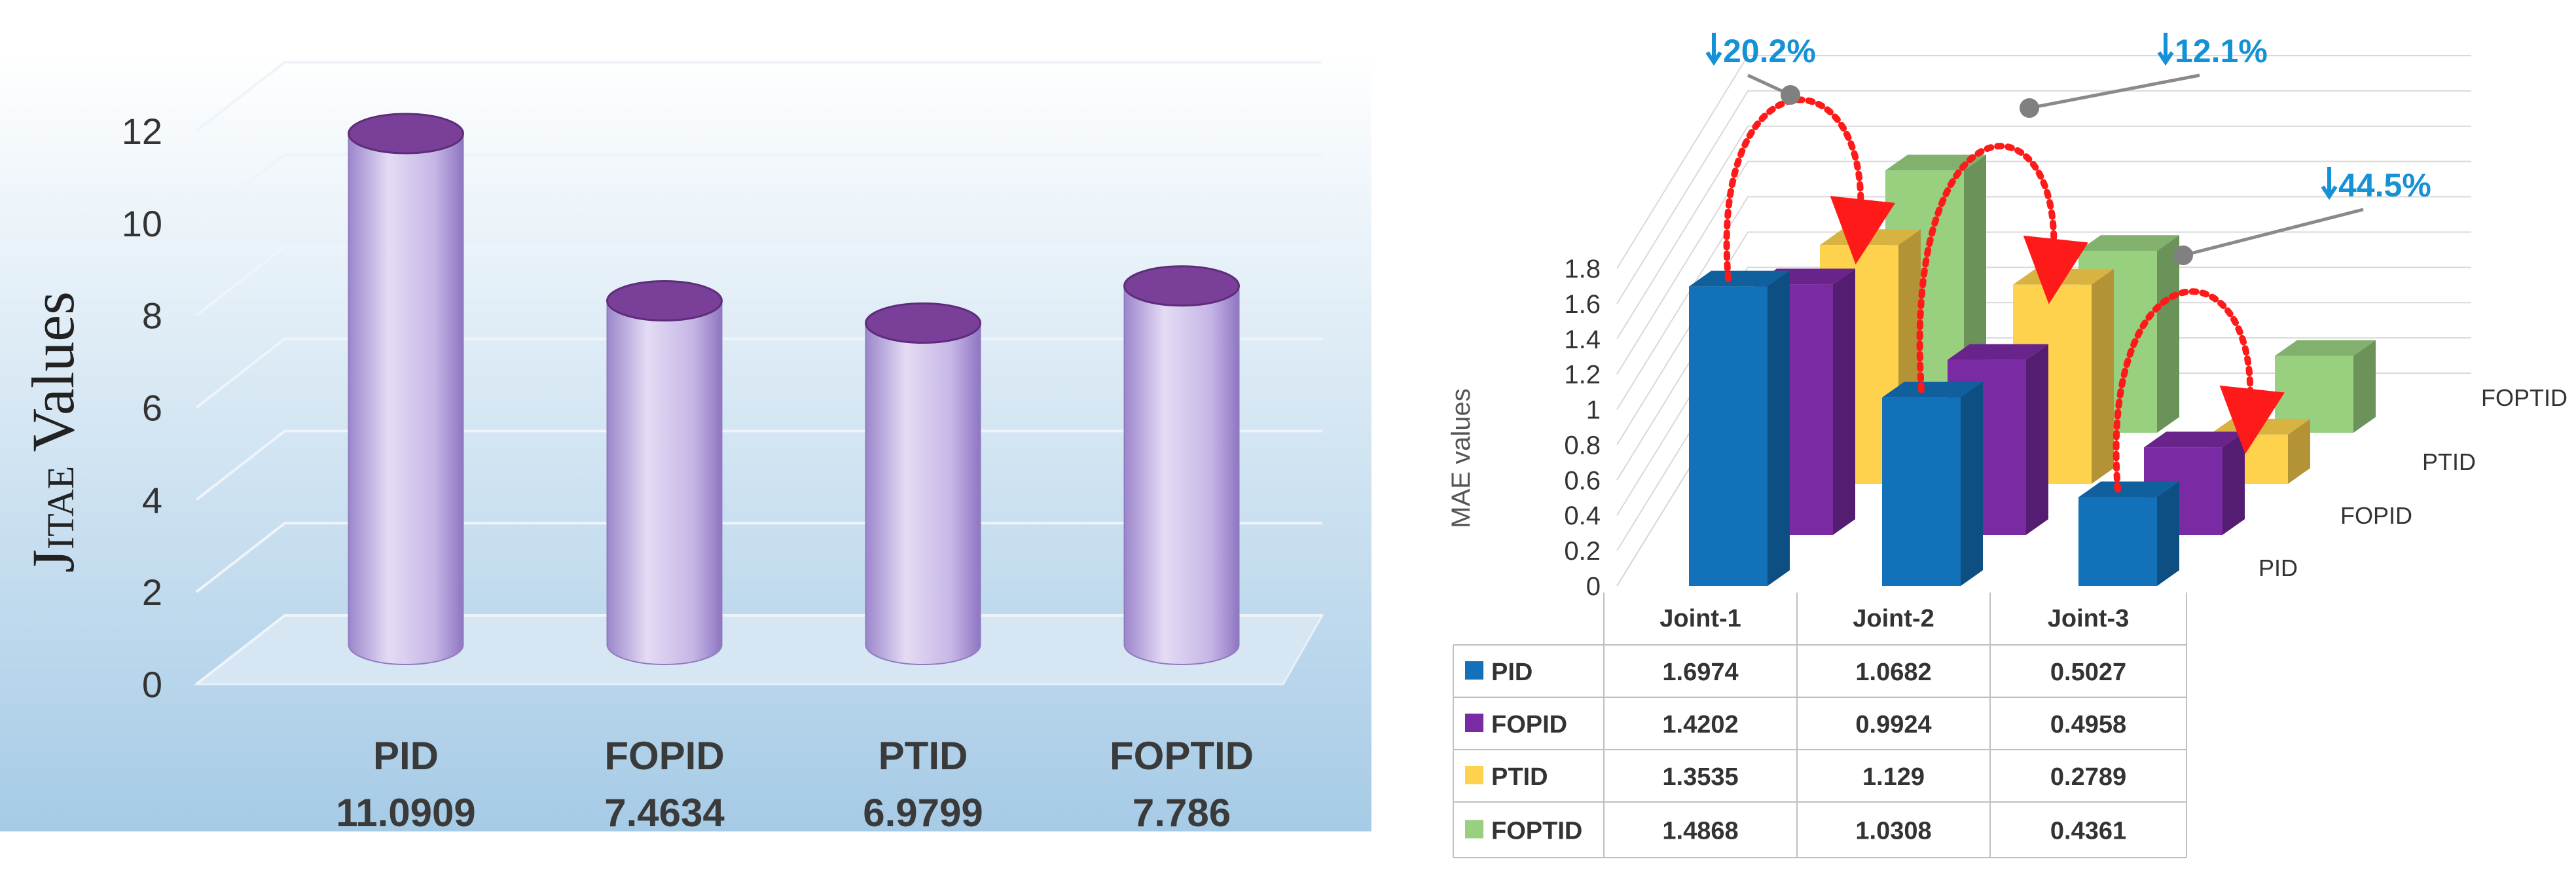 This screenshot has width=2576, height=874. Describe the element at coordinates (1700, 618) in the screenshot. I see `table-header-cell: Joint-1` at that location.